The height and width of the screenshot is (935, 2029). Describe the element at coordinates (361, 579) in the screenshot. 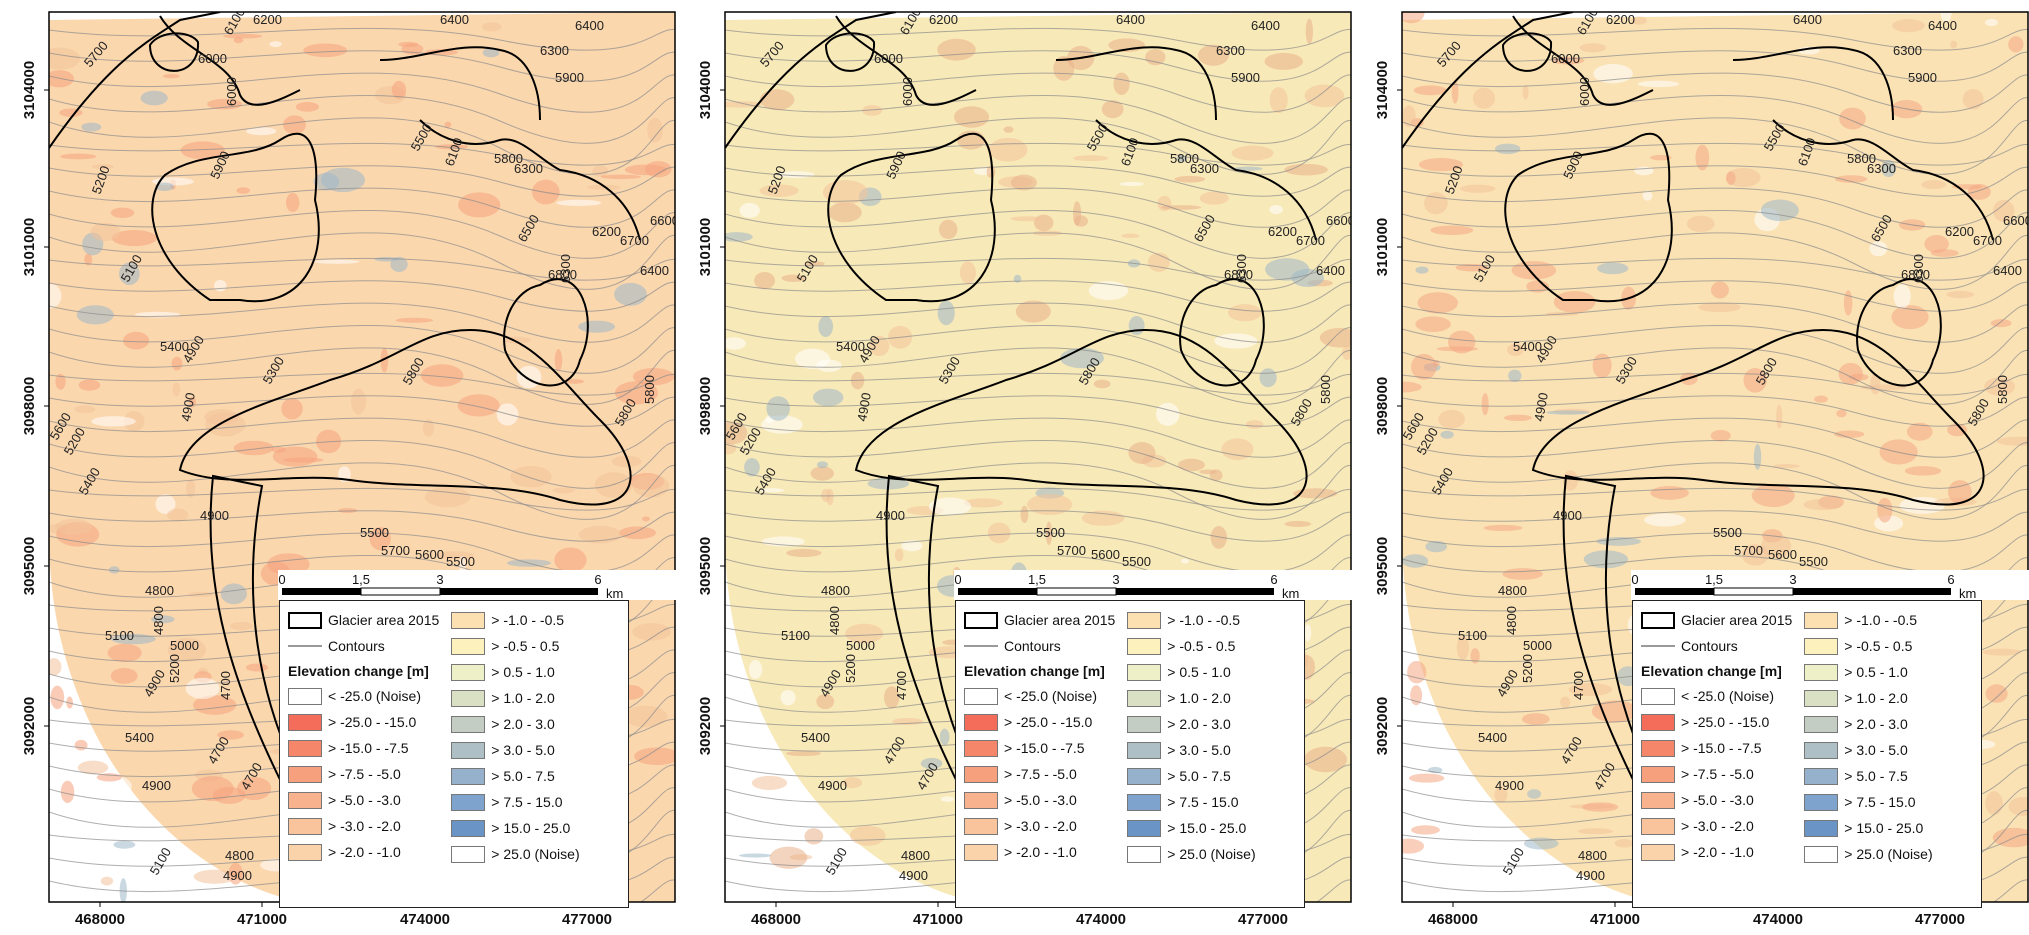

I see `scale-bar-label: 1,5` at that location.